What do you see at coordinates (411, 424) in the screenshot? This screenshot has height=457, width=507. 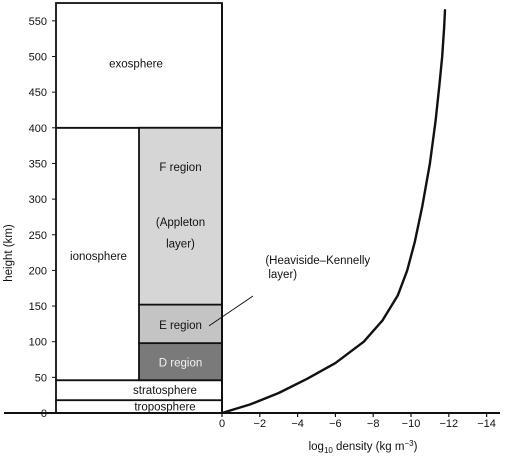 I see `x-tick-label: −10` at bounding box center [411, 424].